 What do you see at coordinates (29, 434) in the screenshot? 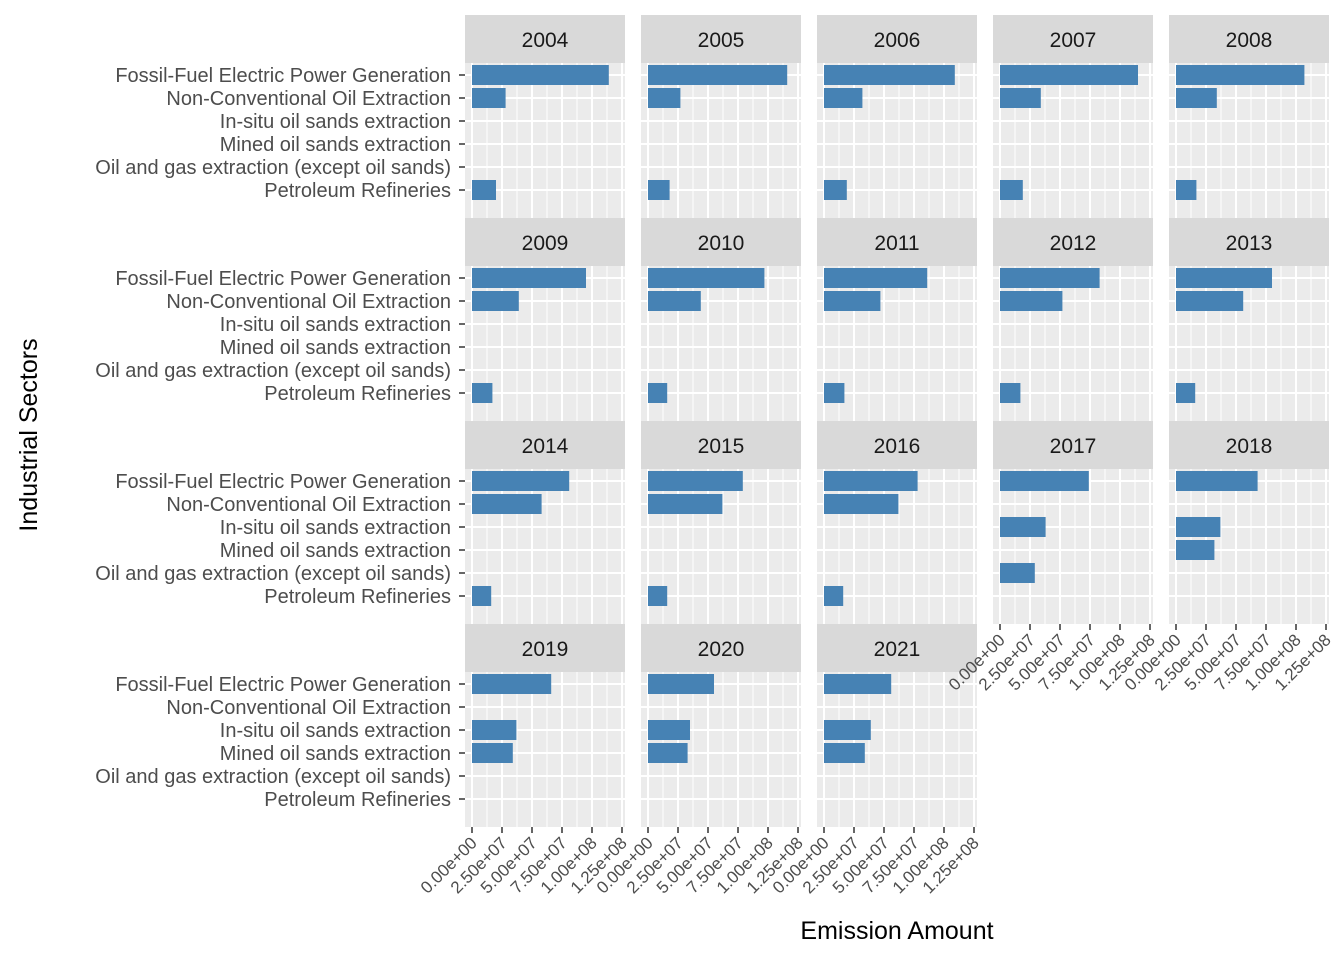
I see `y-axis-title: Industrial Sectors` at bounding box center [29, 434].